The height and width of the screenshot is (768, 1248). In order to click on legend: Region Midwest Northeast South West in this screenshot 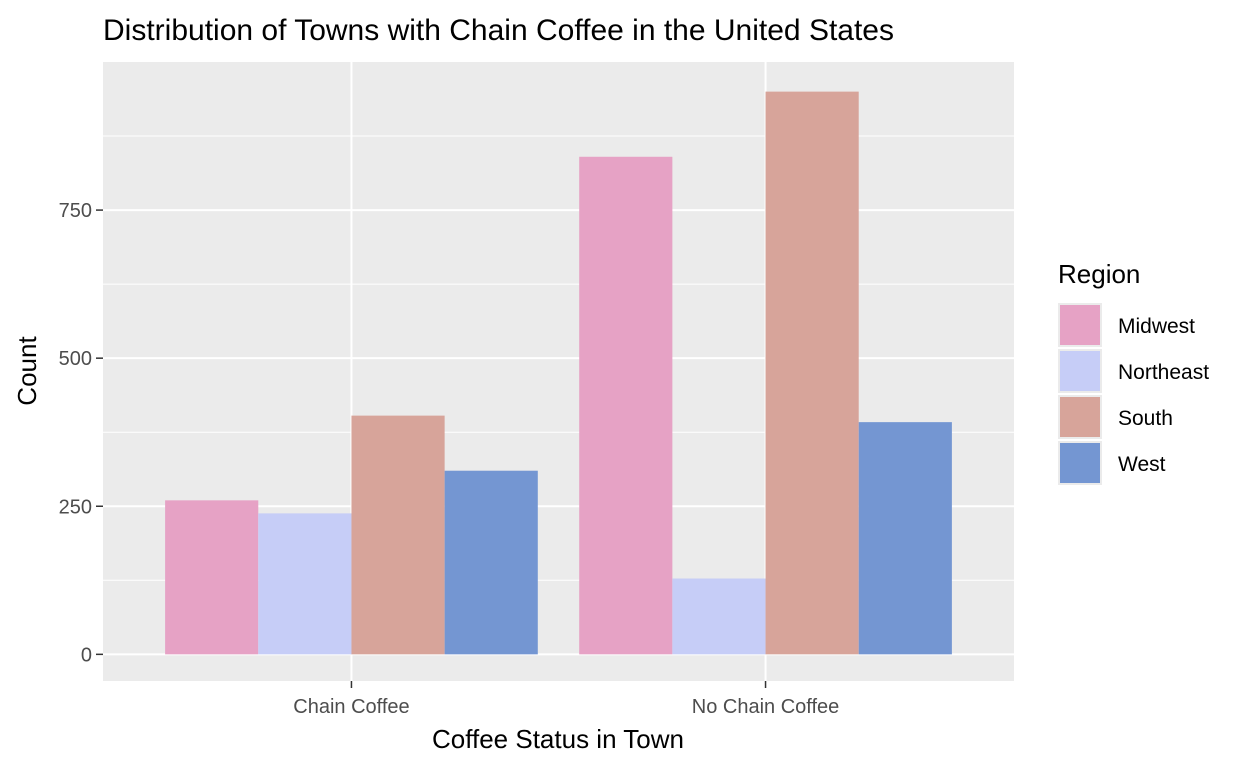, I will do `click(1133, 372)`.